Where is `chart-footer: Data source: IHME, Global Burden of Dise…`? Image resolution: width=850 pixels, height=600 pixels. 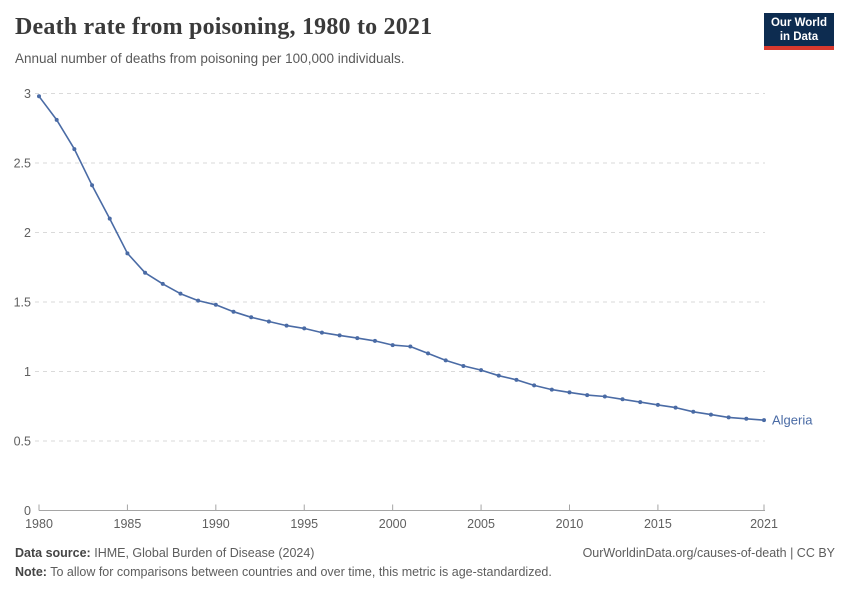
chart-footer: Data source: IHME, Global Burden of Dise… is located at coordinates (425, 563).